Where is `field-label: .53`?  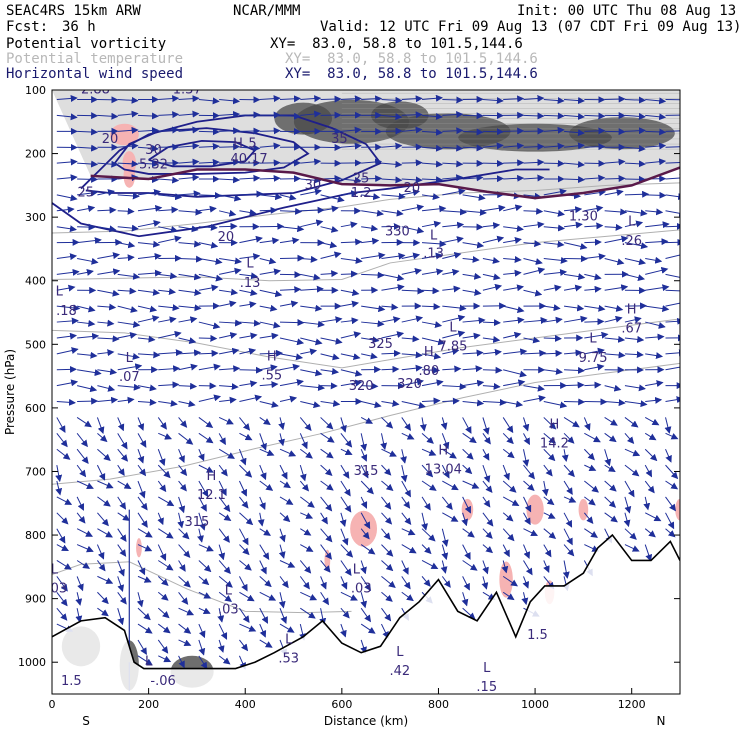 field-label: .53 is located at coordinates (288, 659).